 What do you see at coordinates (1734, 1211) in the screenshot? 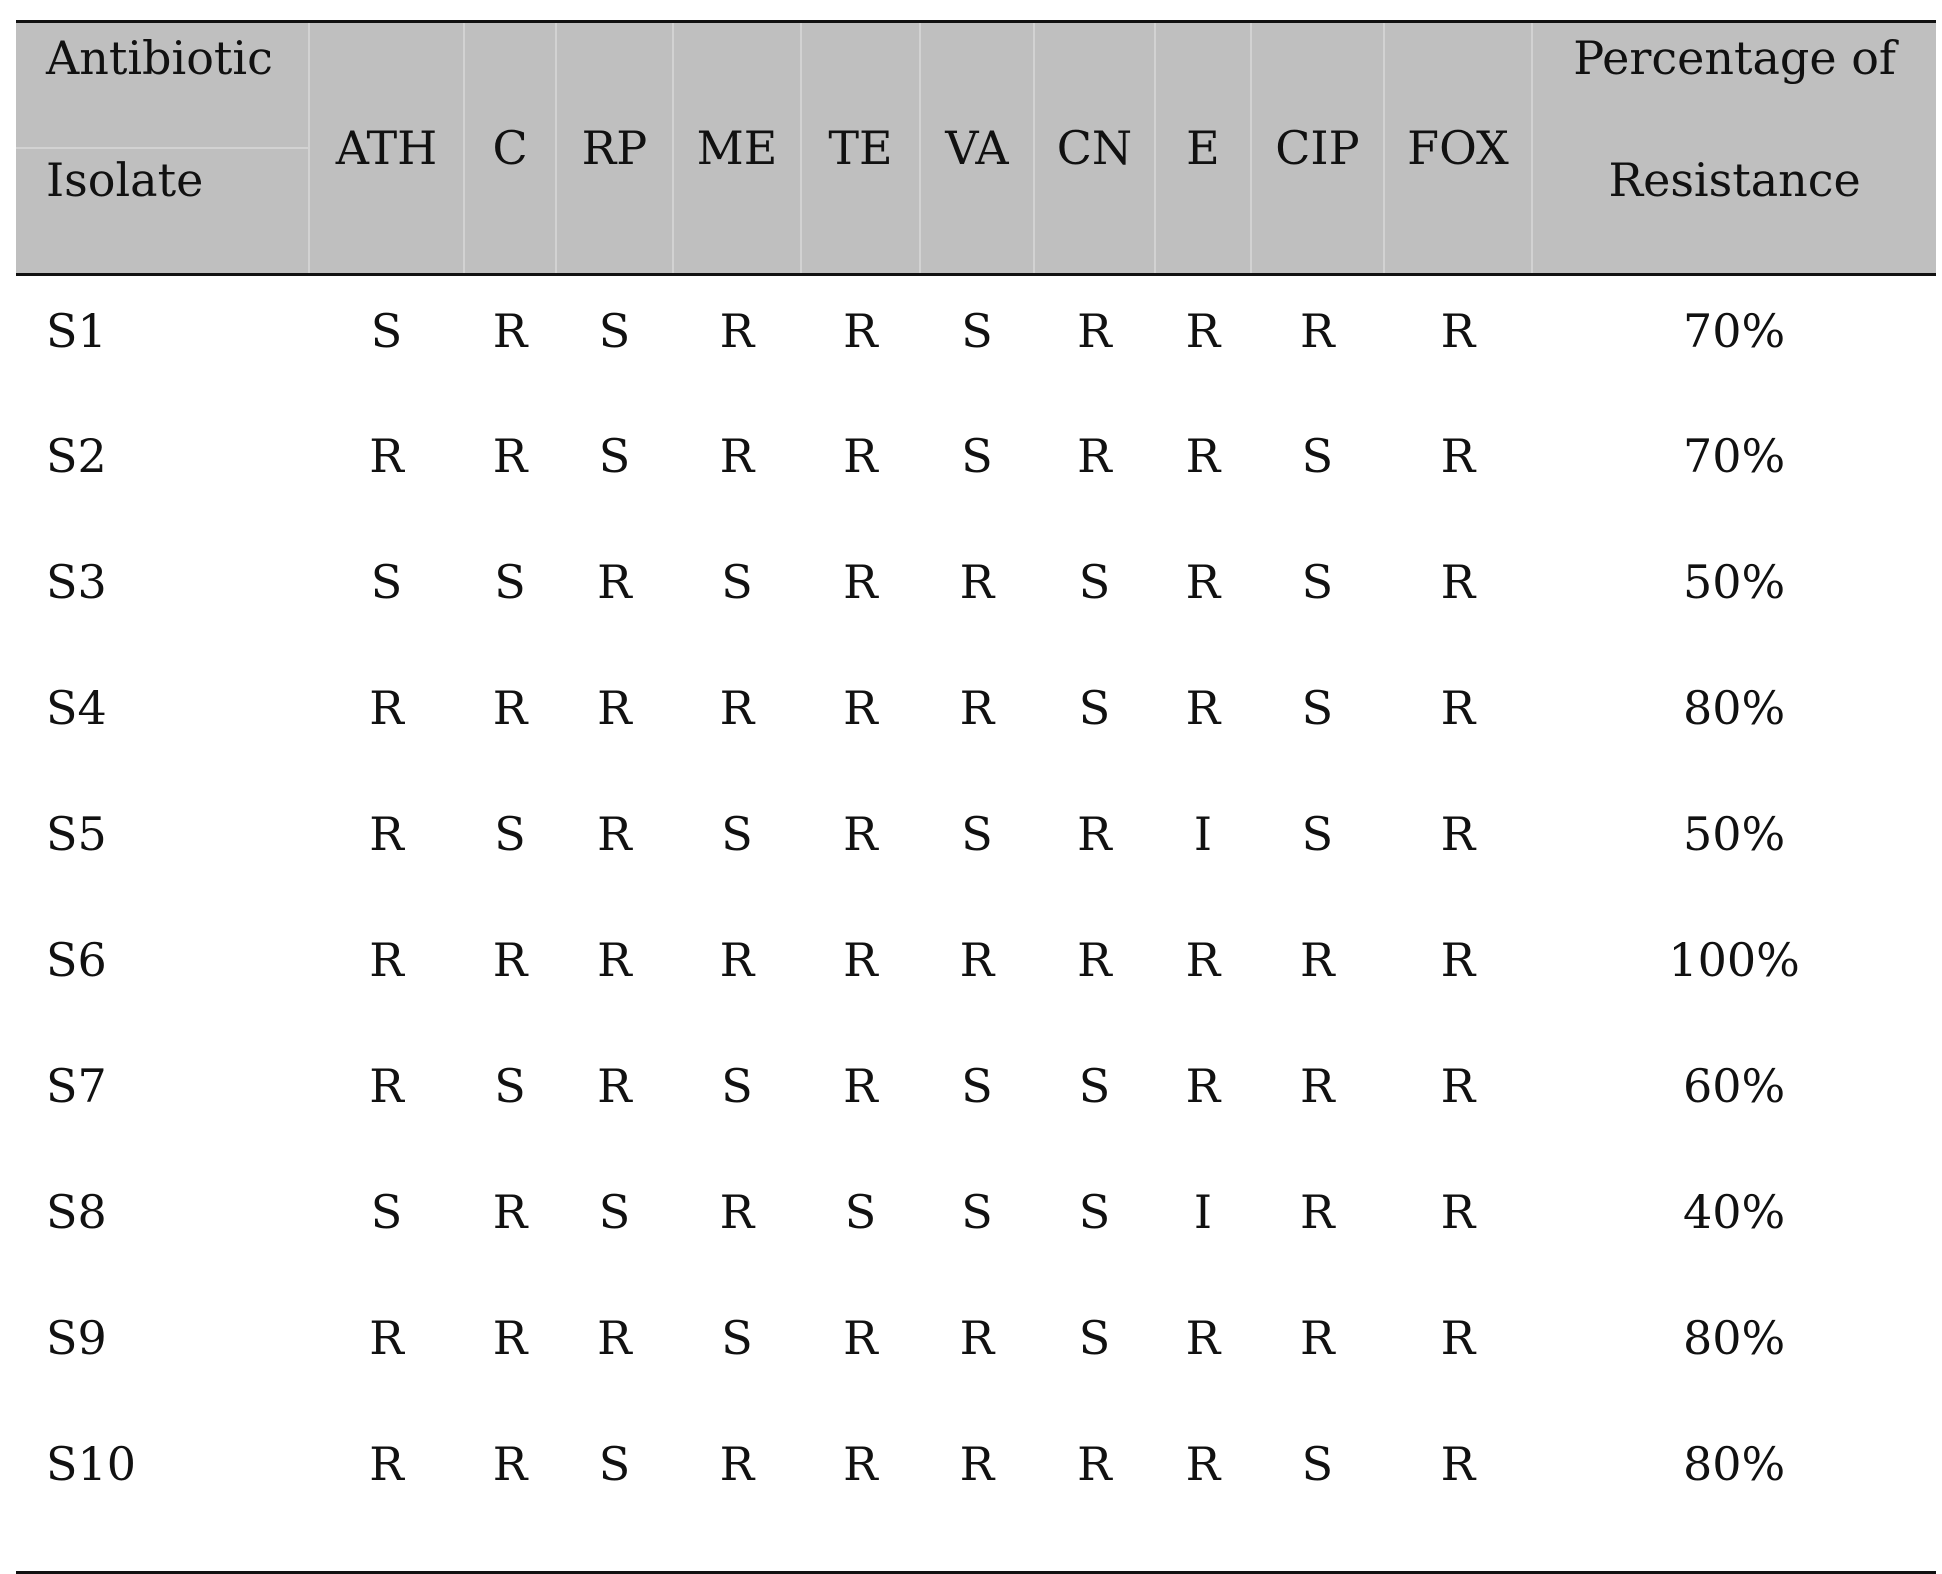
I see `resistance-percentage-cell: 40%` at bounding box center [1734, 1211].